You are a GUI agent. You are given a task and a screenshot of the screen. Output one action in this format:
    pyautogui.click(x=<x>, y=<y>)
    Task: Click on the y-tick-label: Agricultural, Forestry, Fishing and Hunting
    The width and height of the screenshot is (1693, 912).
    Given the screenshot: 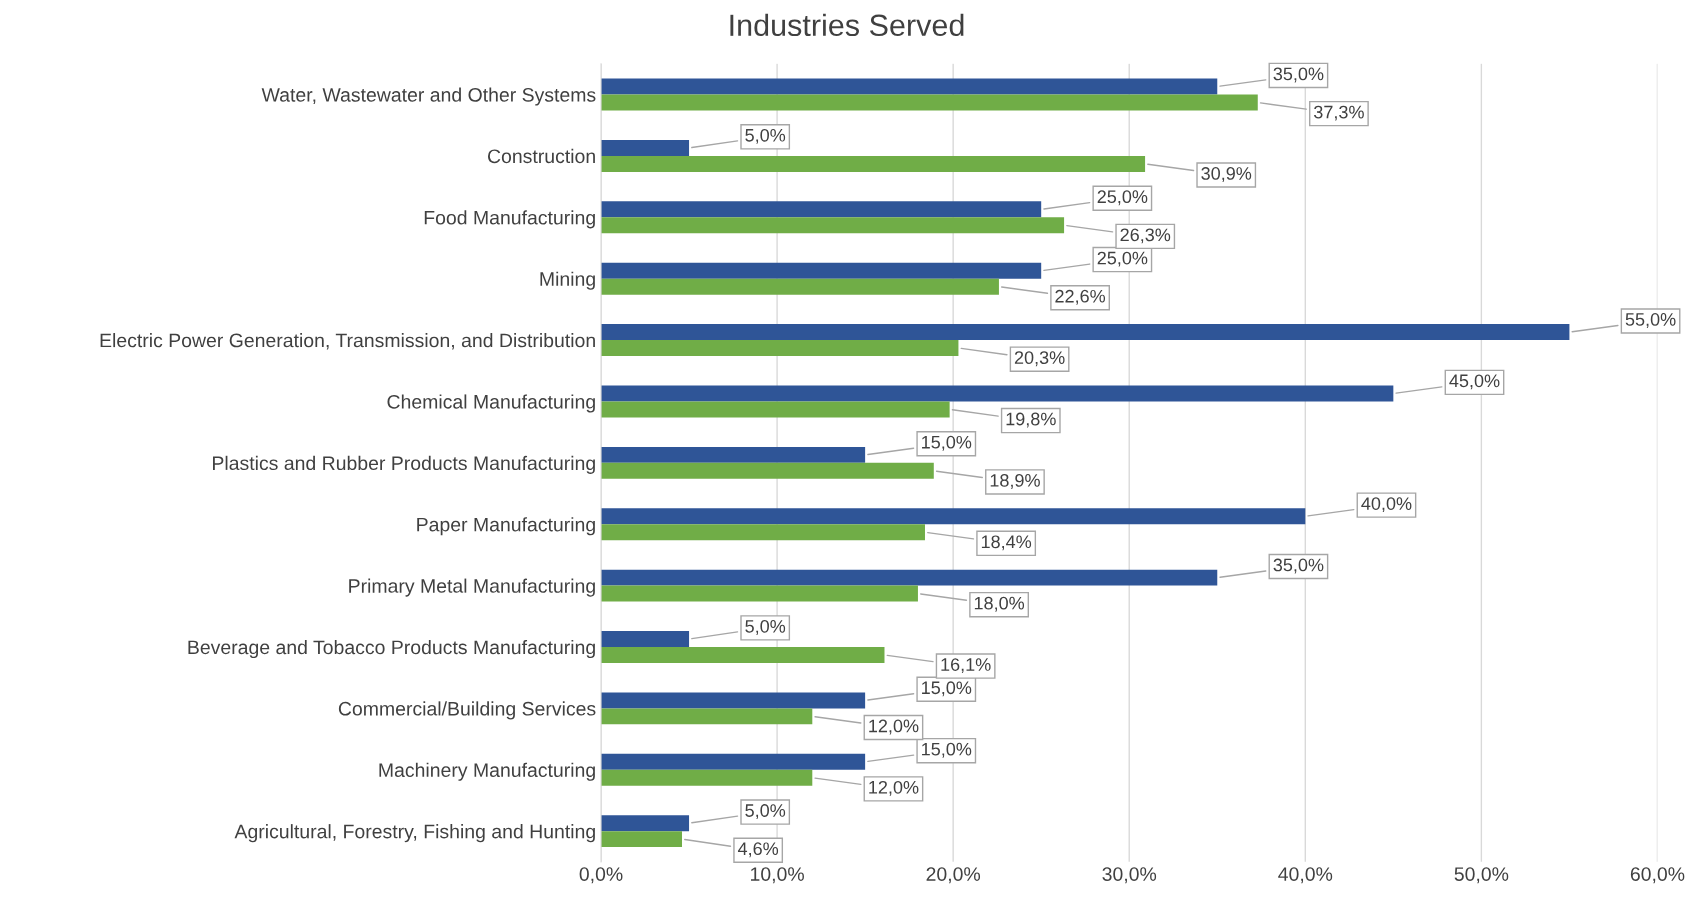 What is the action you would take?
    pyautogui.click(x=414, y=833)
    